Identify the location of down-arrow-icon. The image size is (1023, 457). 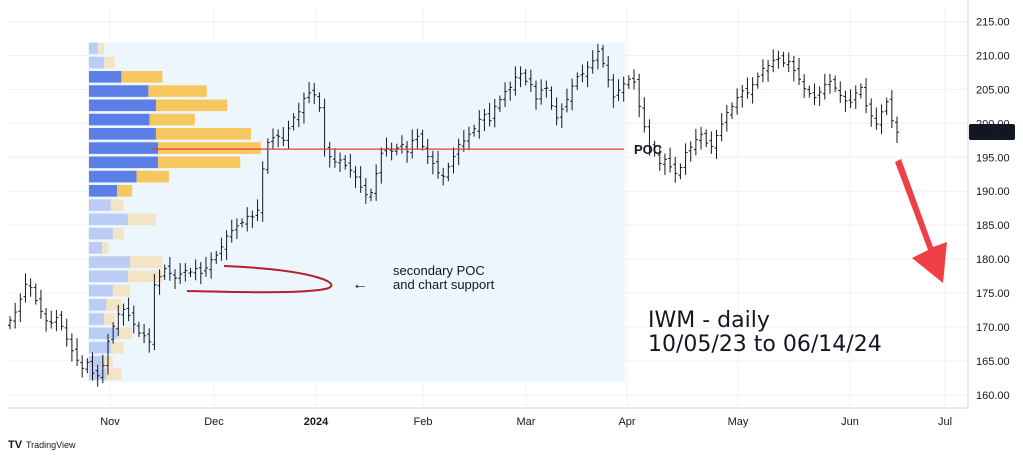
(921, 221).